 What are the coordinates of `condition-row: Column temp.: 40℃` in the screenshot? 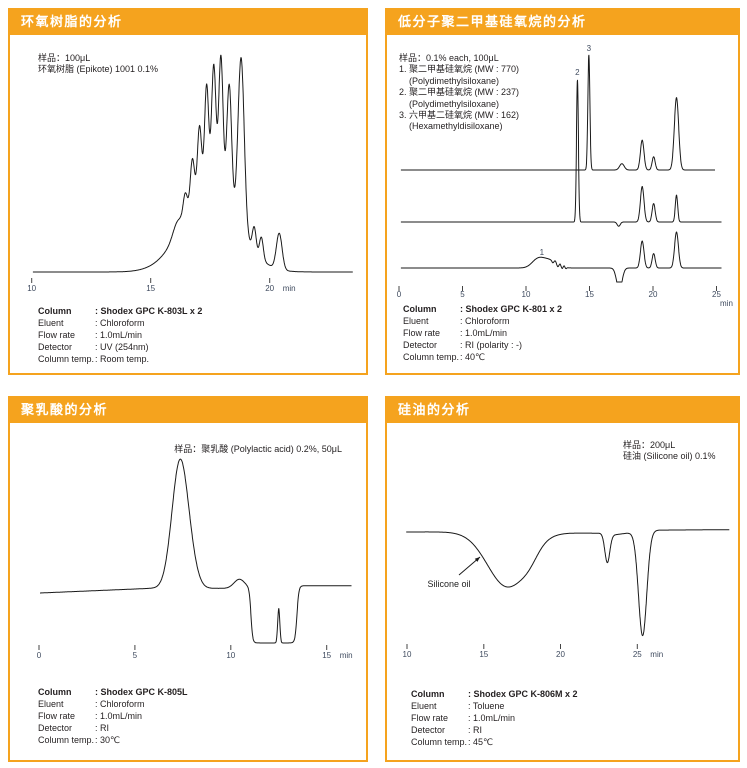 It's located at (482, 357).